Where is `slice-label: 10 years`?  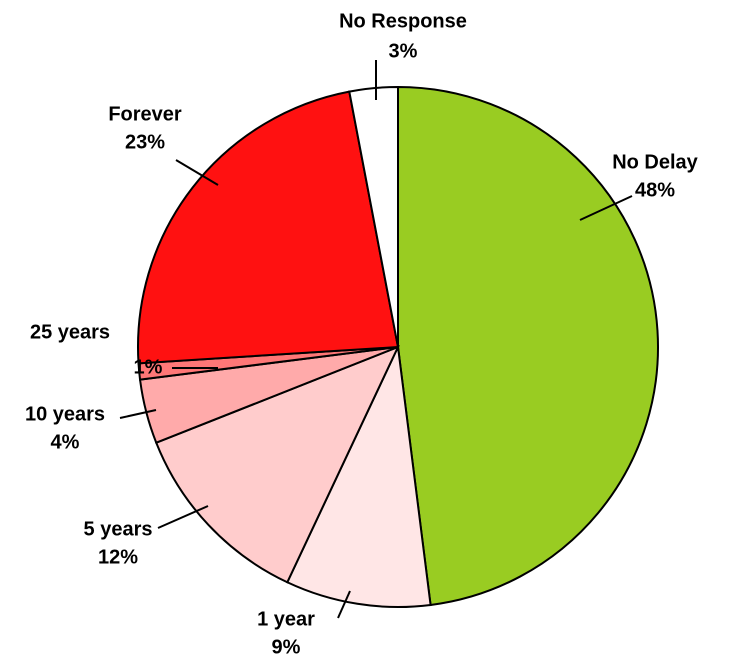 slice-label: 10 years is located at coordinates (65, 414).